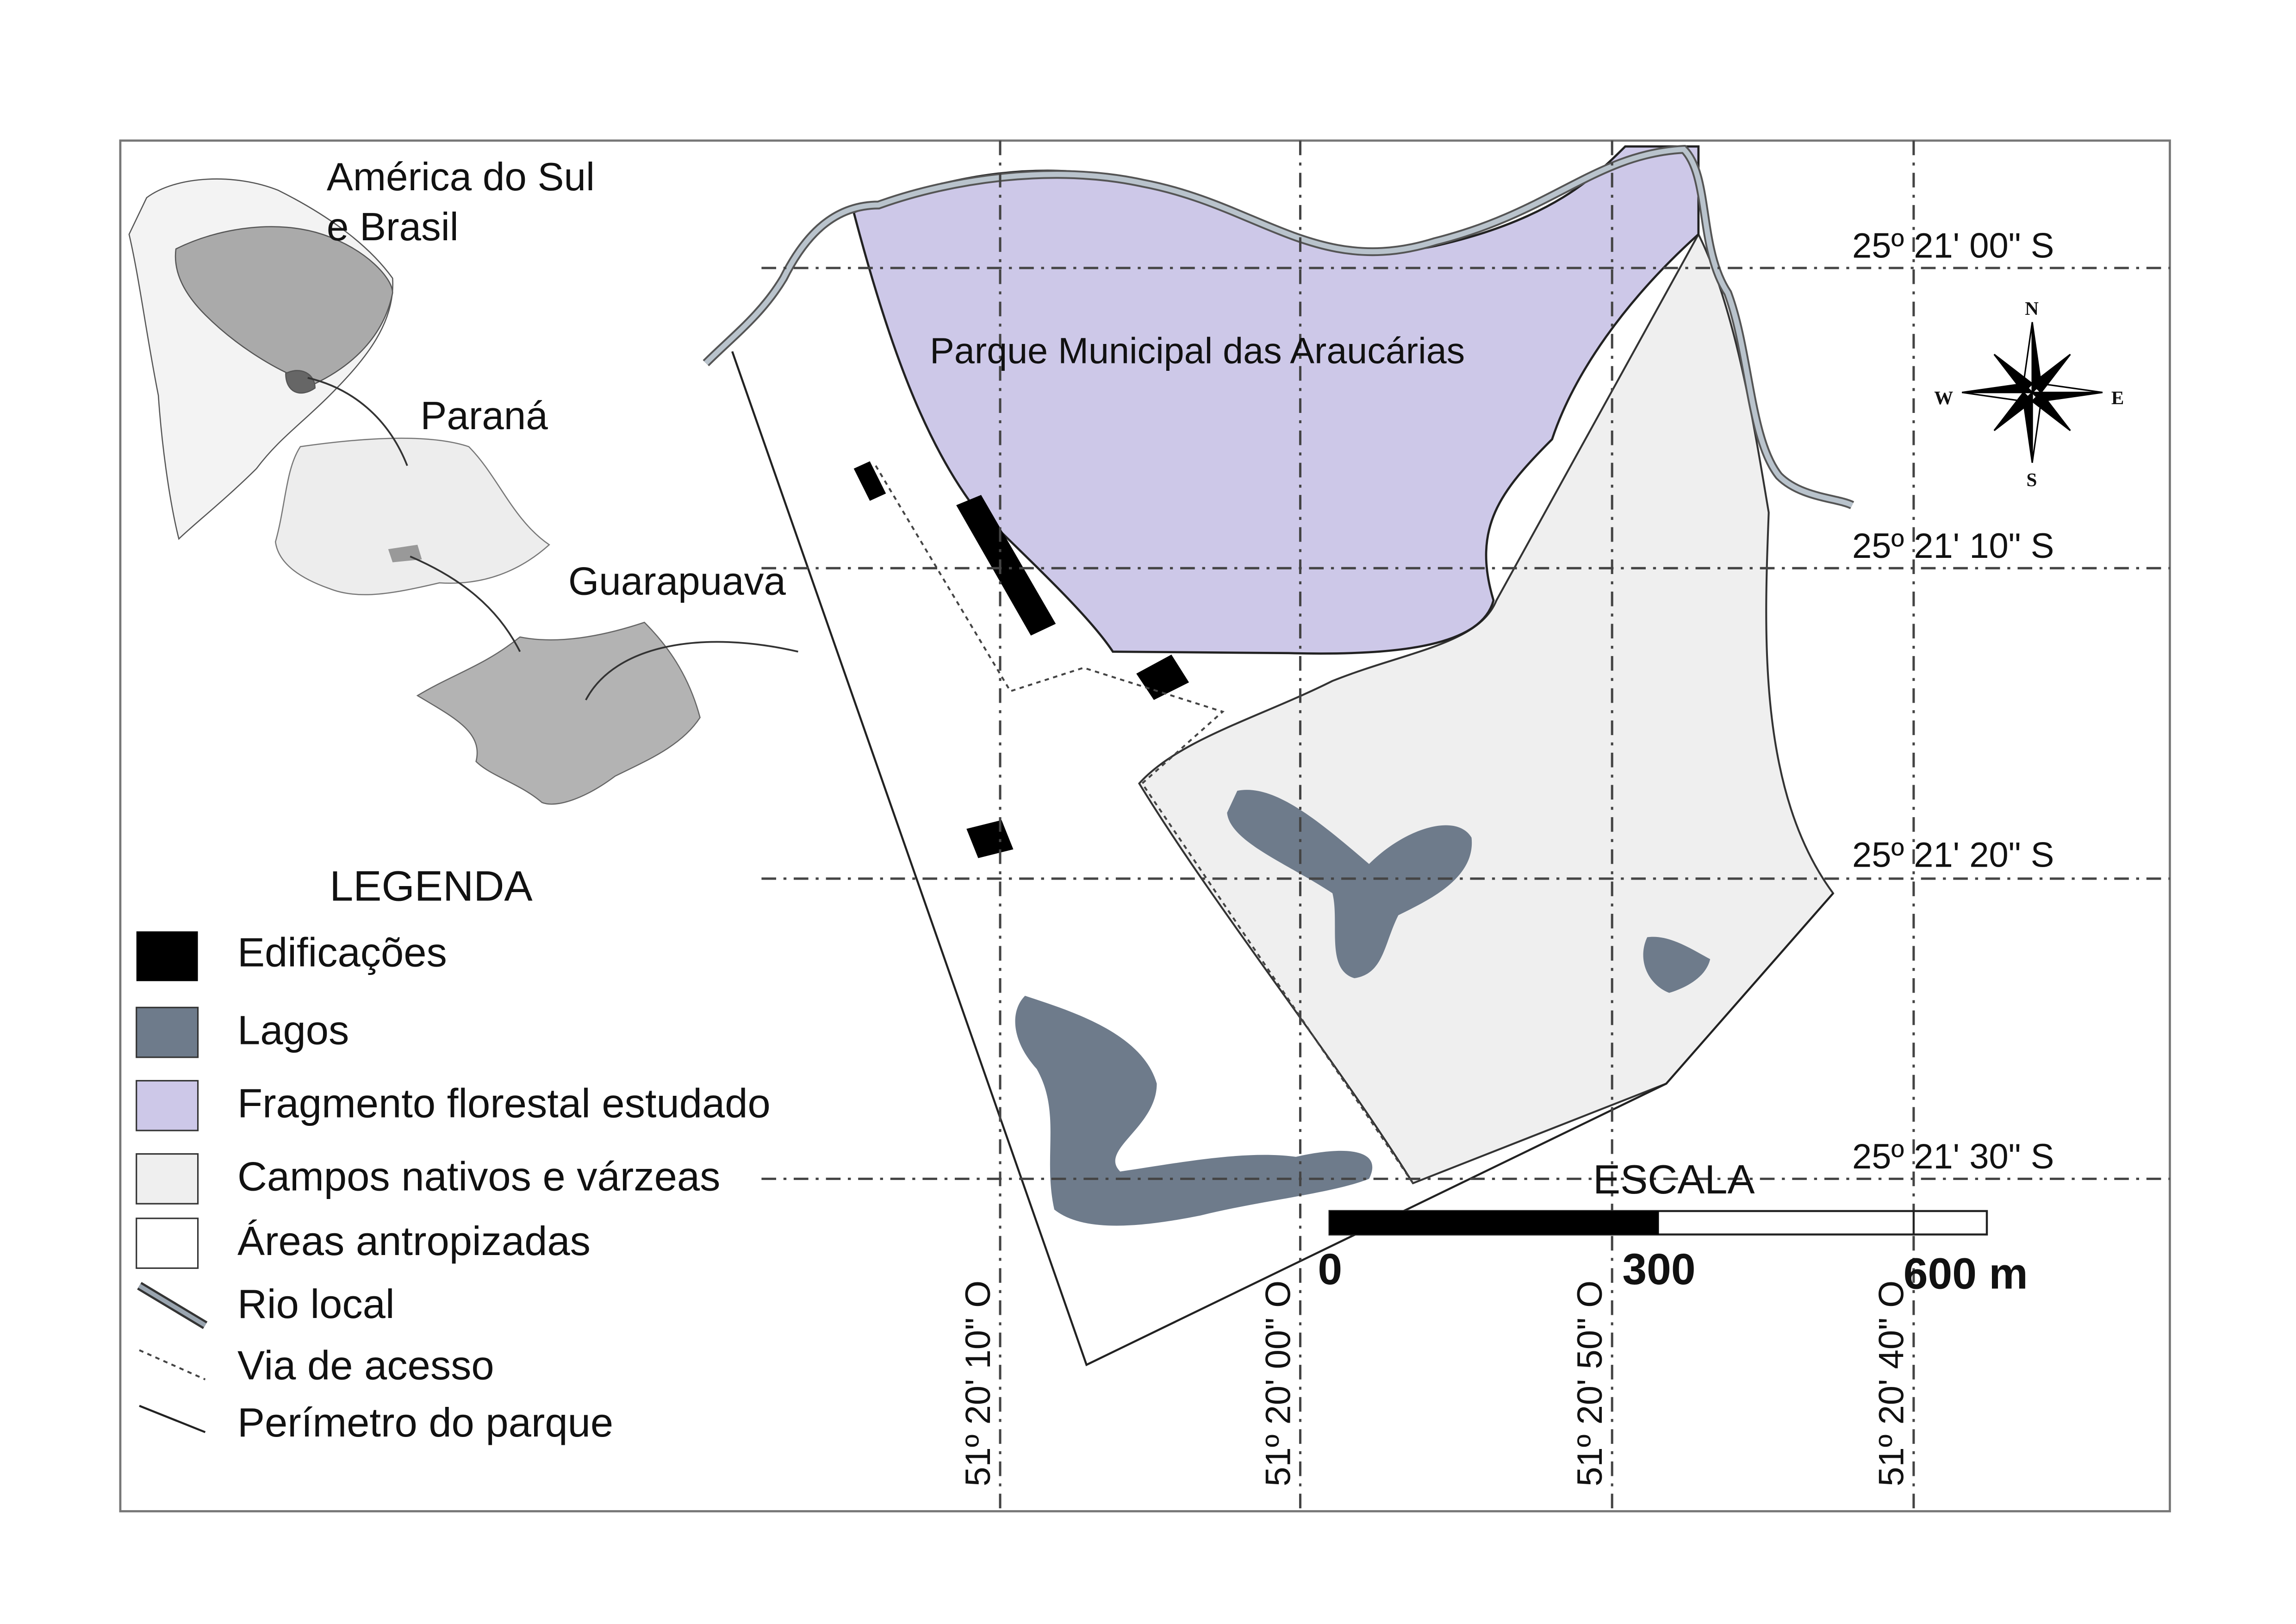 The width and height of the screenshot is (2296, 1624). What do you see at coordinates (425, 1422) in the screenshot?
I see `svg-text: Perímetro do parque` at bounding box center [425, 1422].